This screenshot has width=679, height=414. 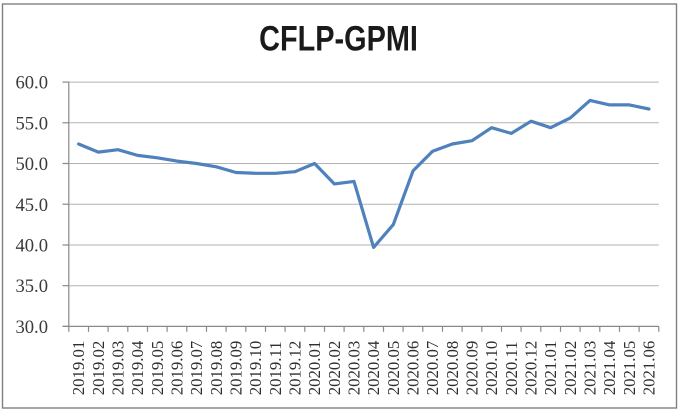 What do you see at coordinates (314, 368) in the screenshot?
I see `svg-text: 2020.01` at bounding box center [314, 368].